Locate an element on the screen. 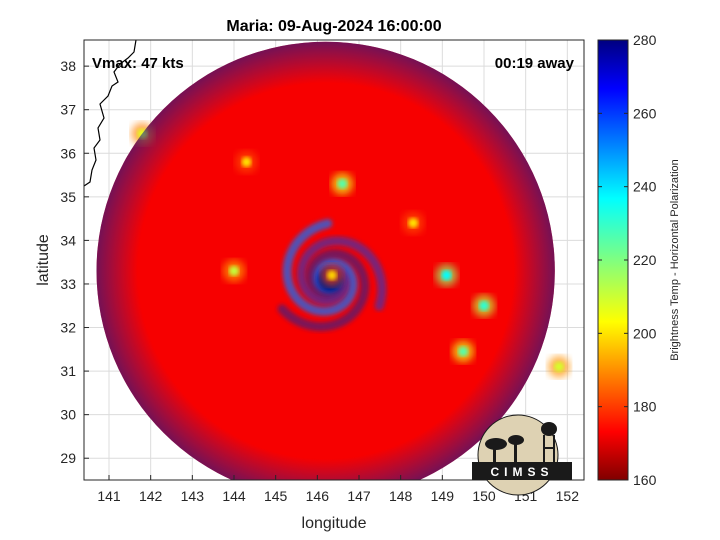  colorbar-tick-label: 240 is located at coordinates (645, 187).